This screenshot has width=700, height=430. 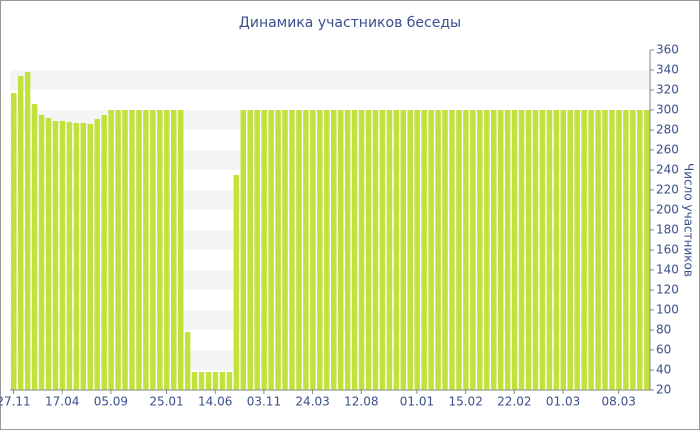 What do you see at coordinates (15, 402) in the screenshot?
I see `x-tick-label: 27.11` at bounding box center [15, 402].